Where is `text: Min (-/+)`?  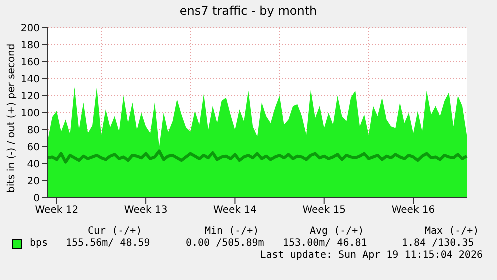
text: Min (-/+) is located at coordinates (232, 231).